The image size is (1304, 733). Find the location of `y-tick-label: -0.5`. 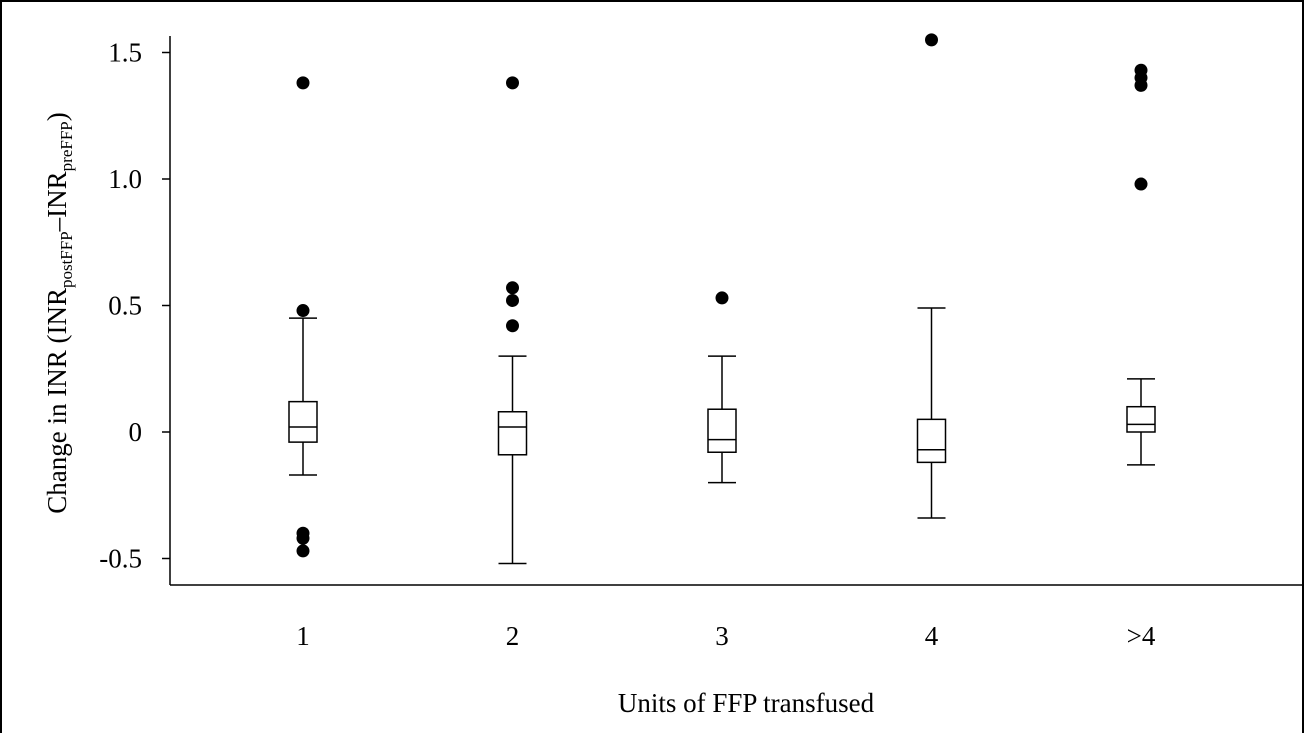

y-tick-label: -0.5 is located at coordinates (120, 559).